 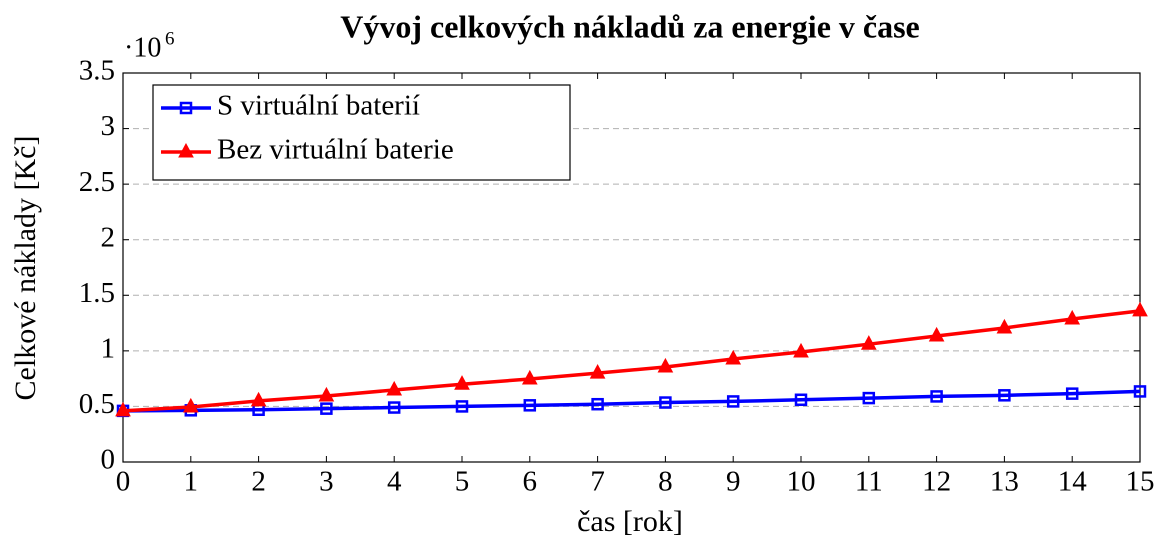 What do you see at coordinates (170, 38) in the screenshot?
I see `y-scale-exponent: 6` at bounding box center [170, 38].